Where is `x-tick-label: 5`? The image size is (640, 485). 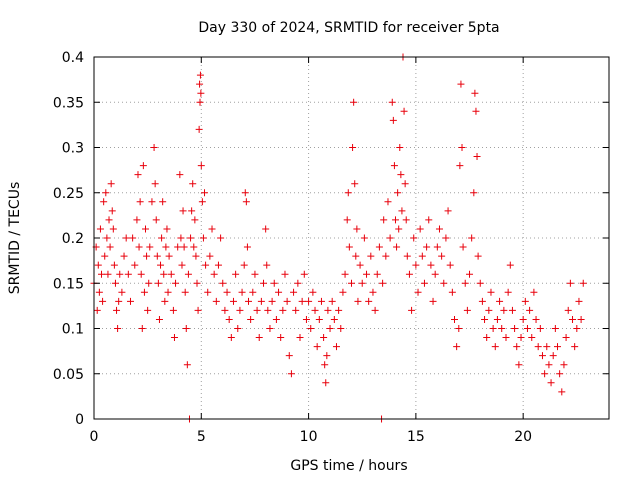
x-tick-label: 5 is located at coordinates (201, 437).